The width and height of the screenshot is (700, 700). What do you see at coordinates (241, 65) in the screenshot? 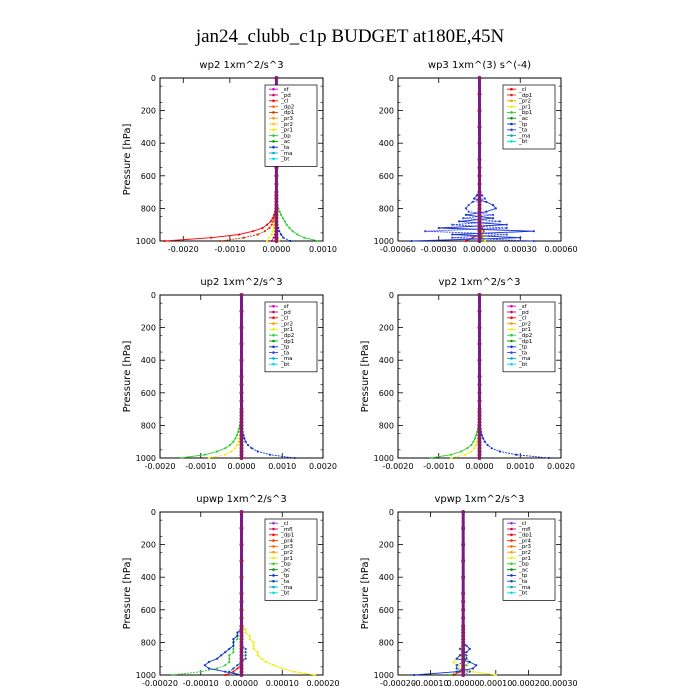
I see `panel-title: wp2 1xm^2/s^3` at bounding box center [241, 65].